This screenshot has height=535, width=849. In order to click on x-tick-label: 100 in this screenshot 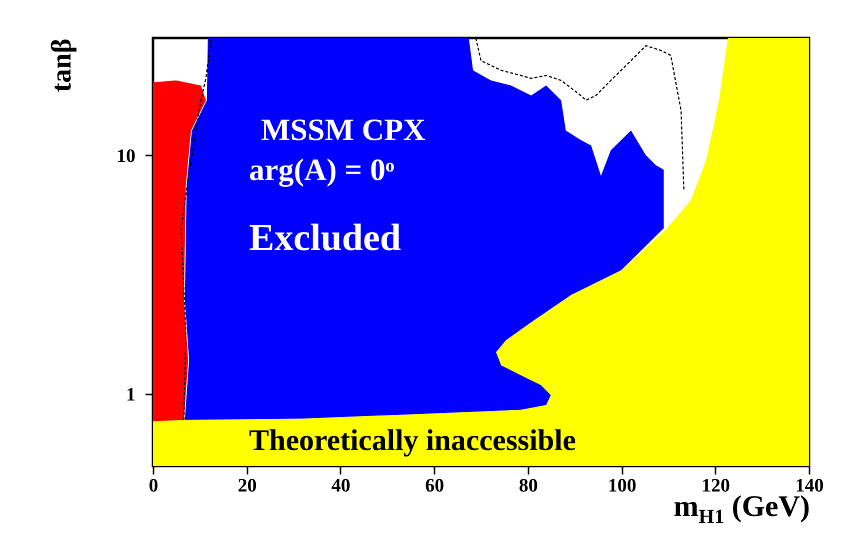, I will do `click(622, 486)`.